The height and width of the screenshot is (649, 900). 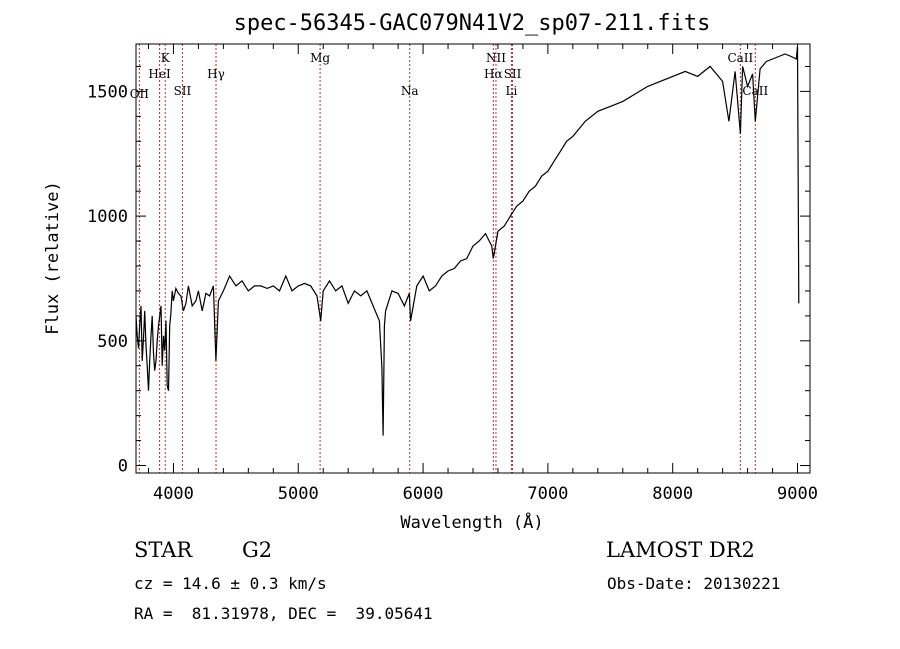 What do you see at coordinates (230, 583) in the screenshot?
I see `redshift-readout: cz = 14.6 ± 0.3 km/s` at bounding box center [230, 583].